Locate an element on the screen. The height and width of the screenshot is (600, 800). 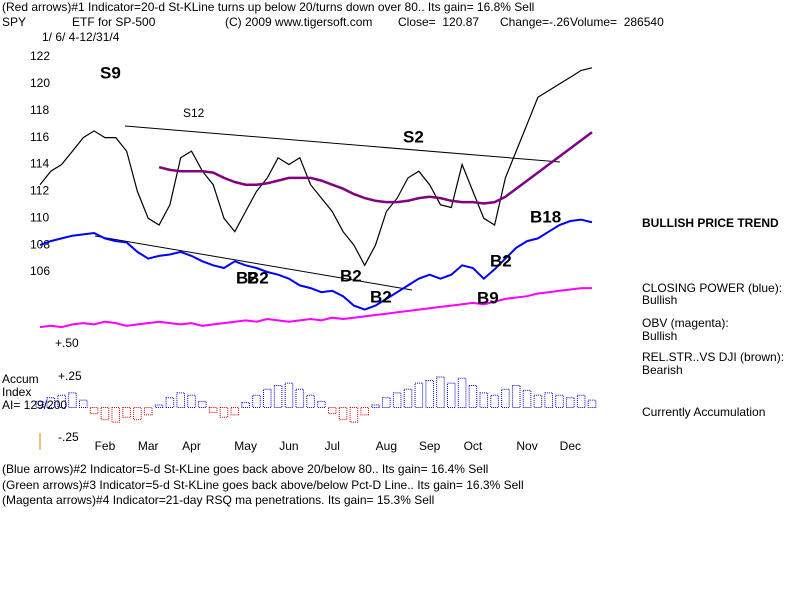
sidebar-note: CLOSING POWER (blue): is located at coordinates (712, 288).